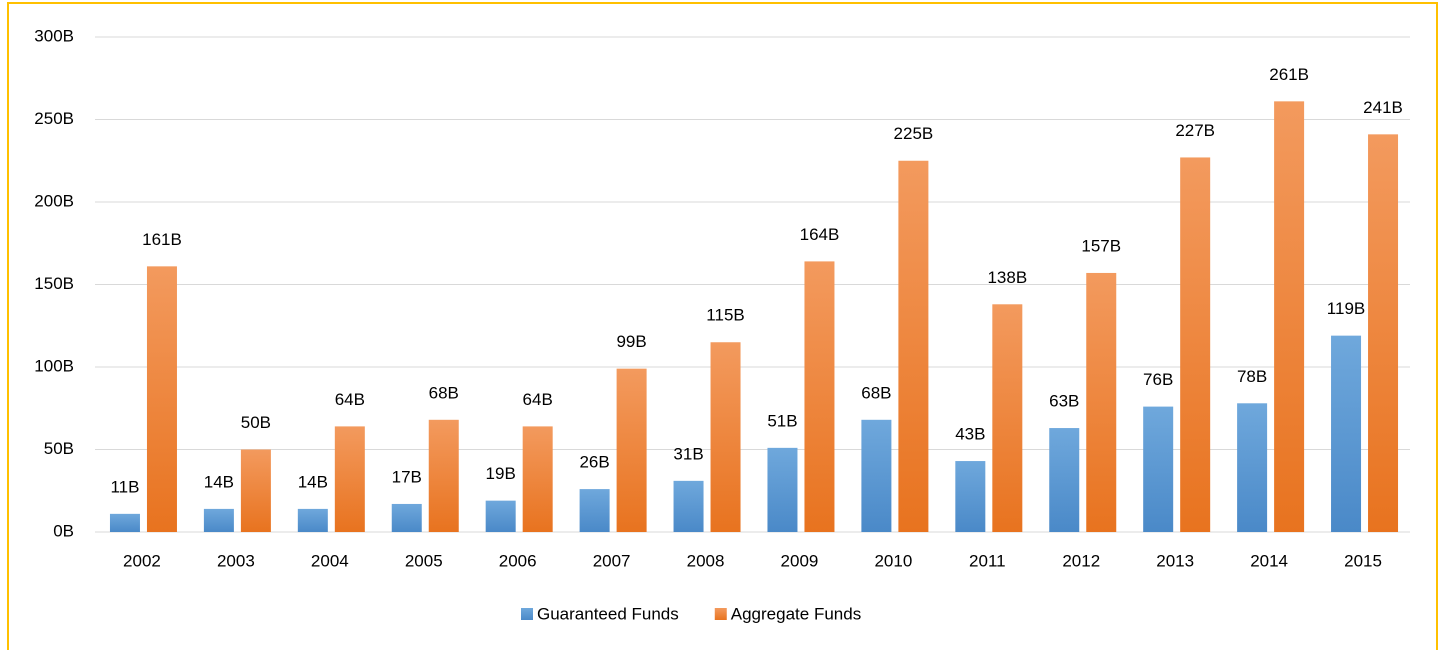 The image size is (1443, 650). Describe the element at coordinates (1195, 130) in the screenshot. I see `data-label: 227B` at that location.